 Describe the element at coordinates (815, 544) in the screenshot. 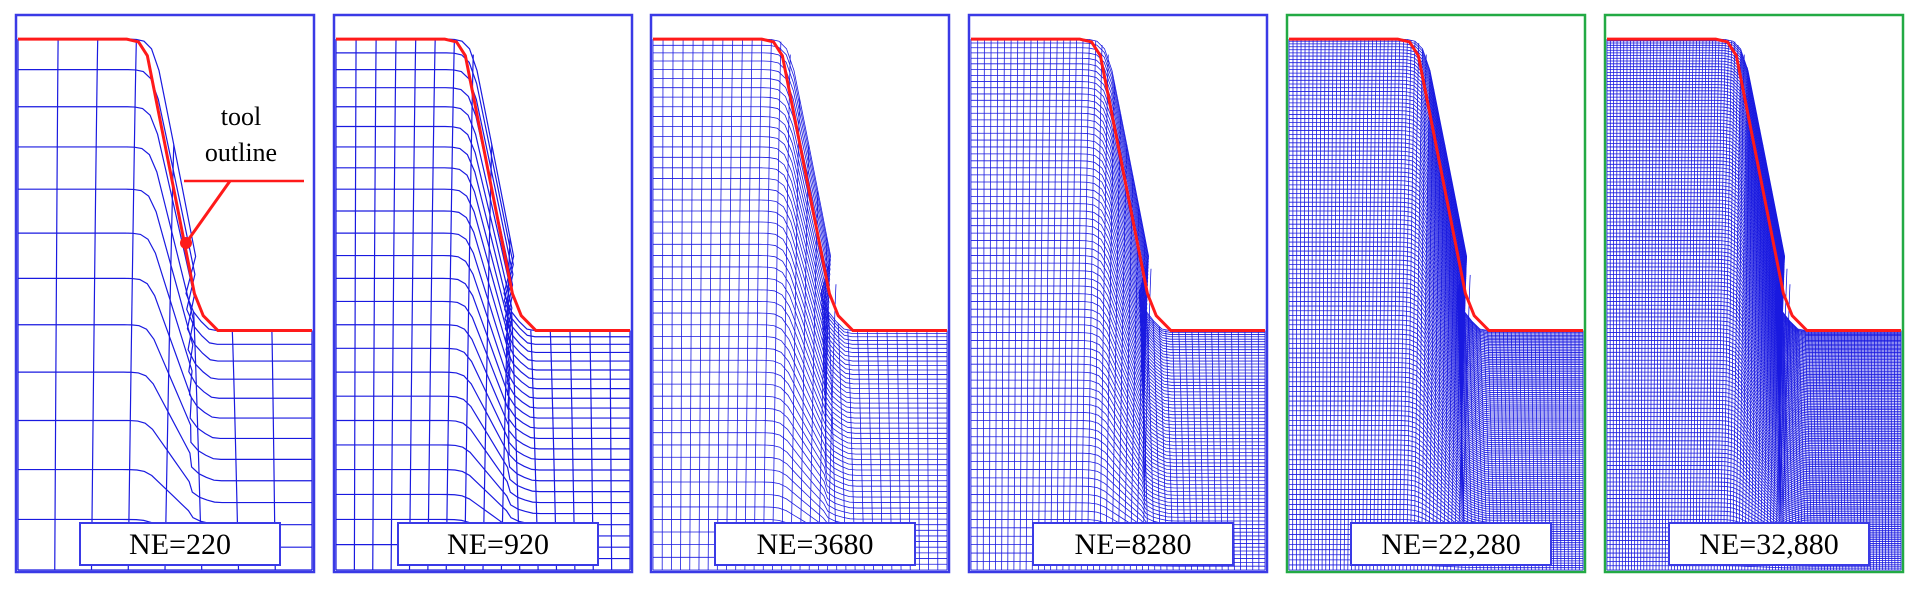

I see `panel-label: NE=3680` at that location.